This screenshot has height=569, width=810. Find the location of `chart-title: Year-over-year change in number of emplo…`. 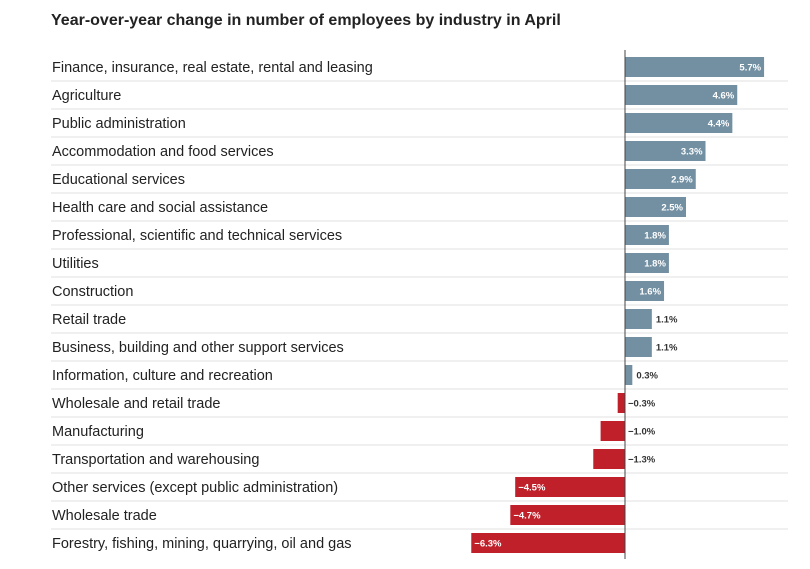

chart-title: Year-over-year change in number of emplo… is located at coordinates (306, 20).